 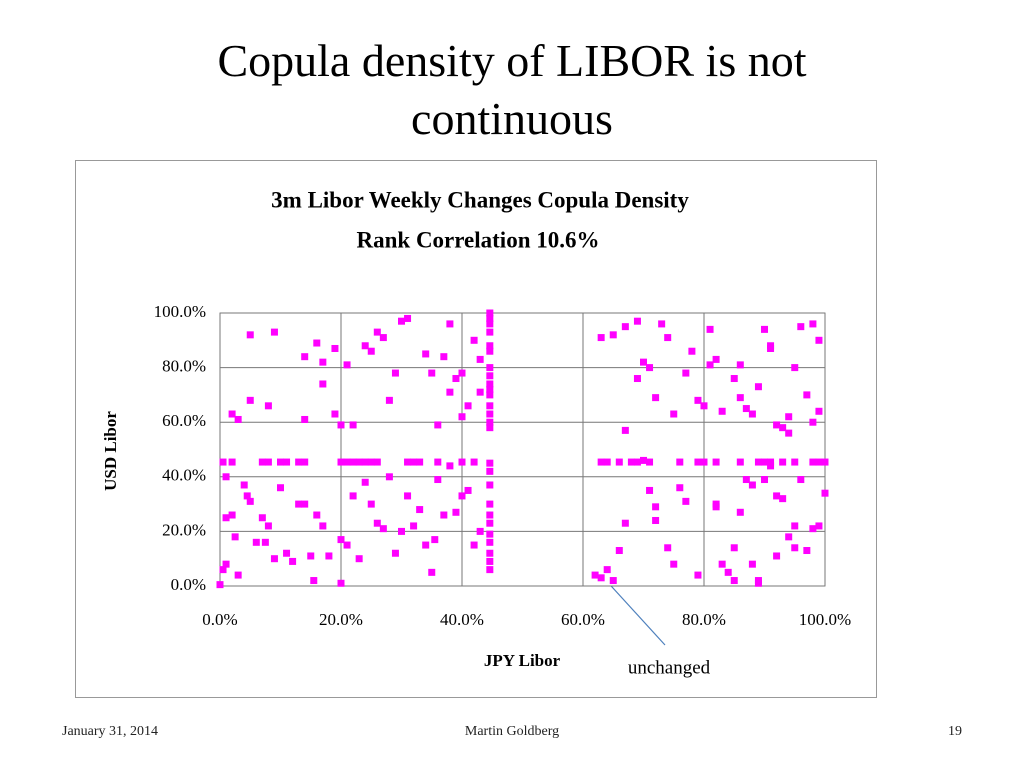 What do you see at coordinates (341, 619) in the screenshot?
I see `x-tick-label: 20.0%` at bounding box center [341, 619].